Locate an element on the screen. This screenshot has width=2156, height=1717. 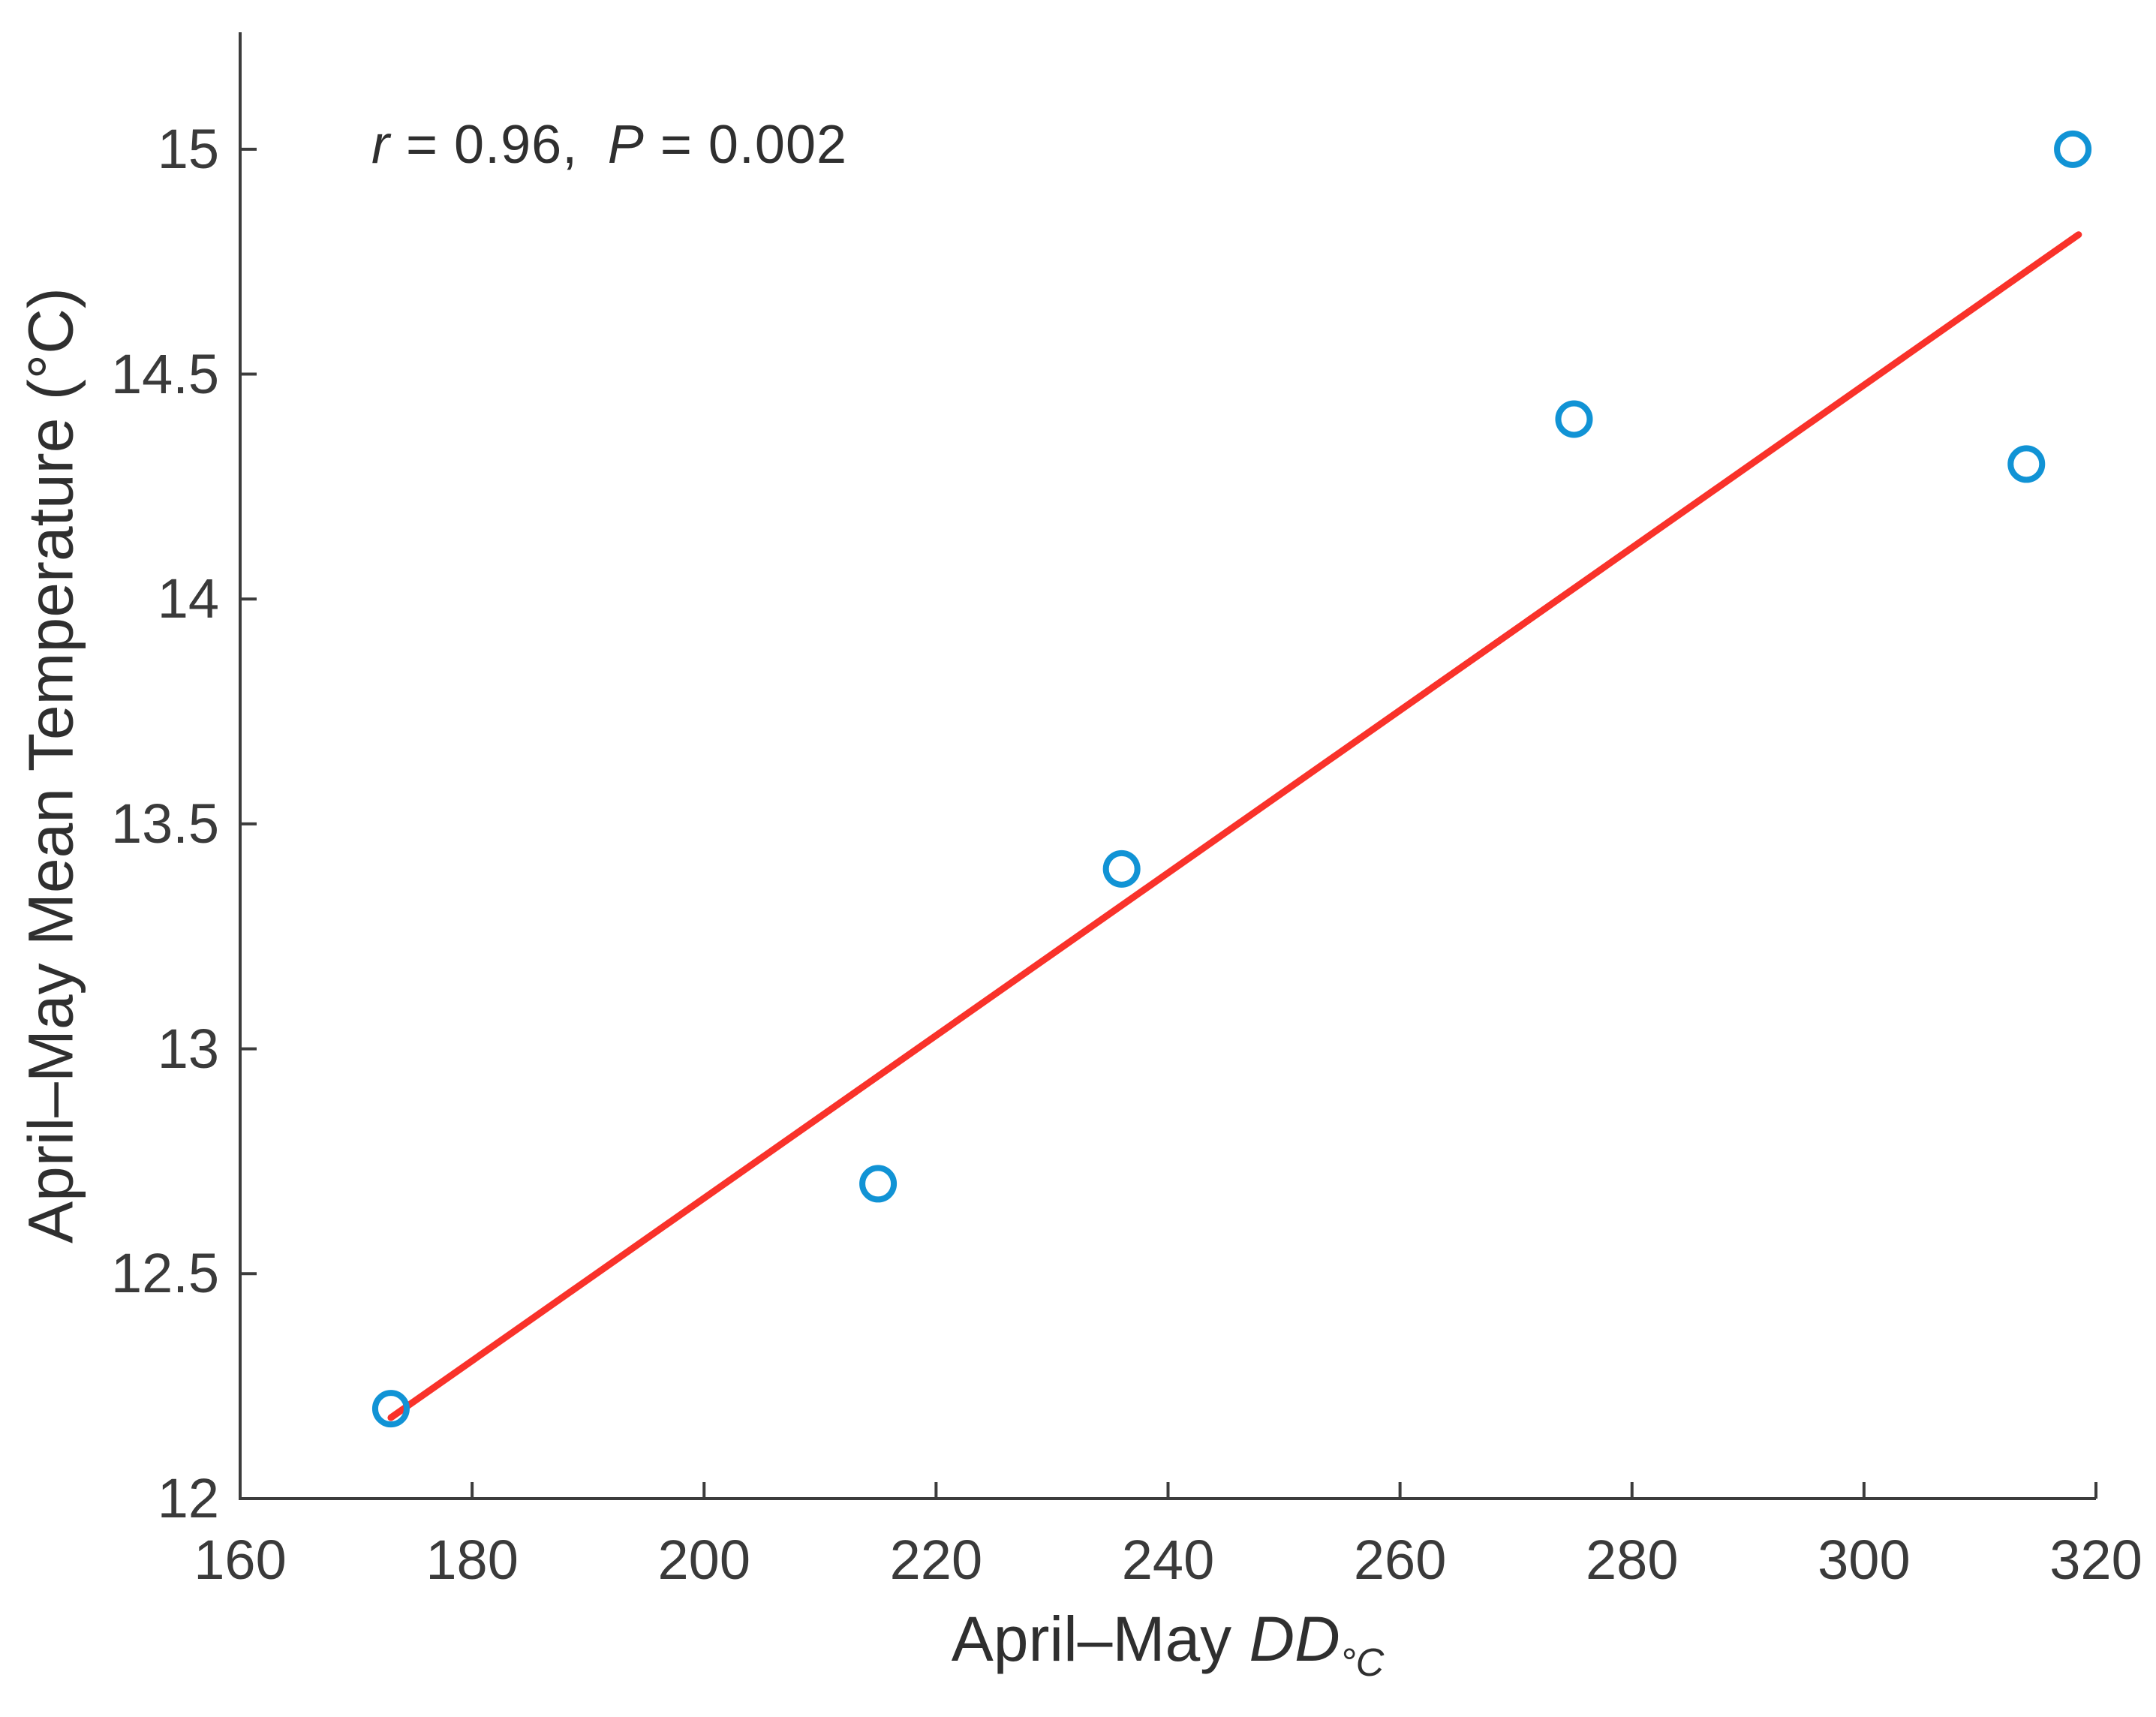
y-tick-label: 12.5 is located at coordinates (164, 1273).